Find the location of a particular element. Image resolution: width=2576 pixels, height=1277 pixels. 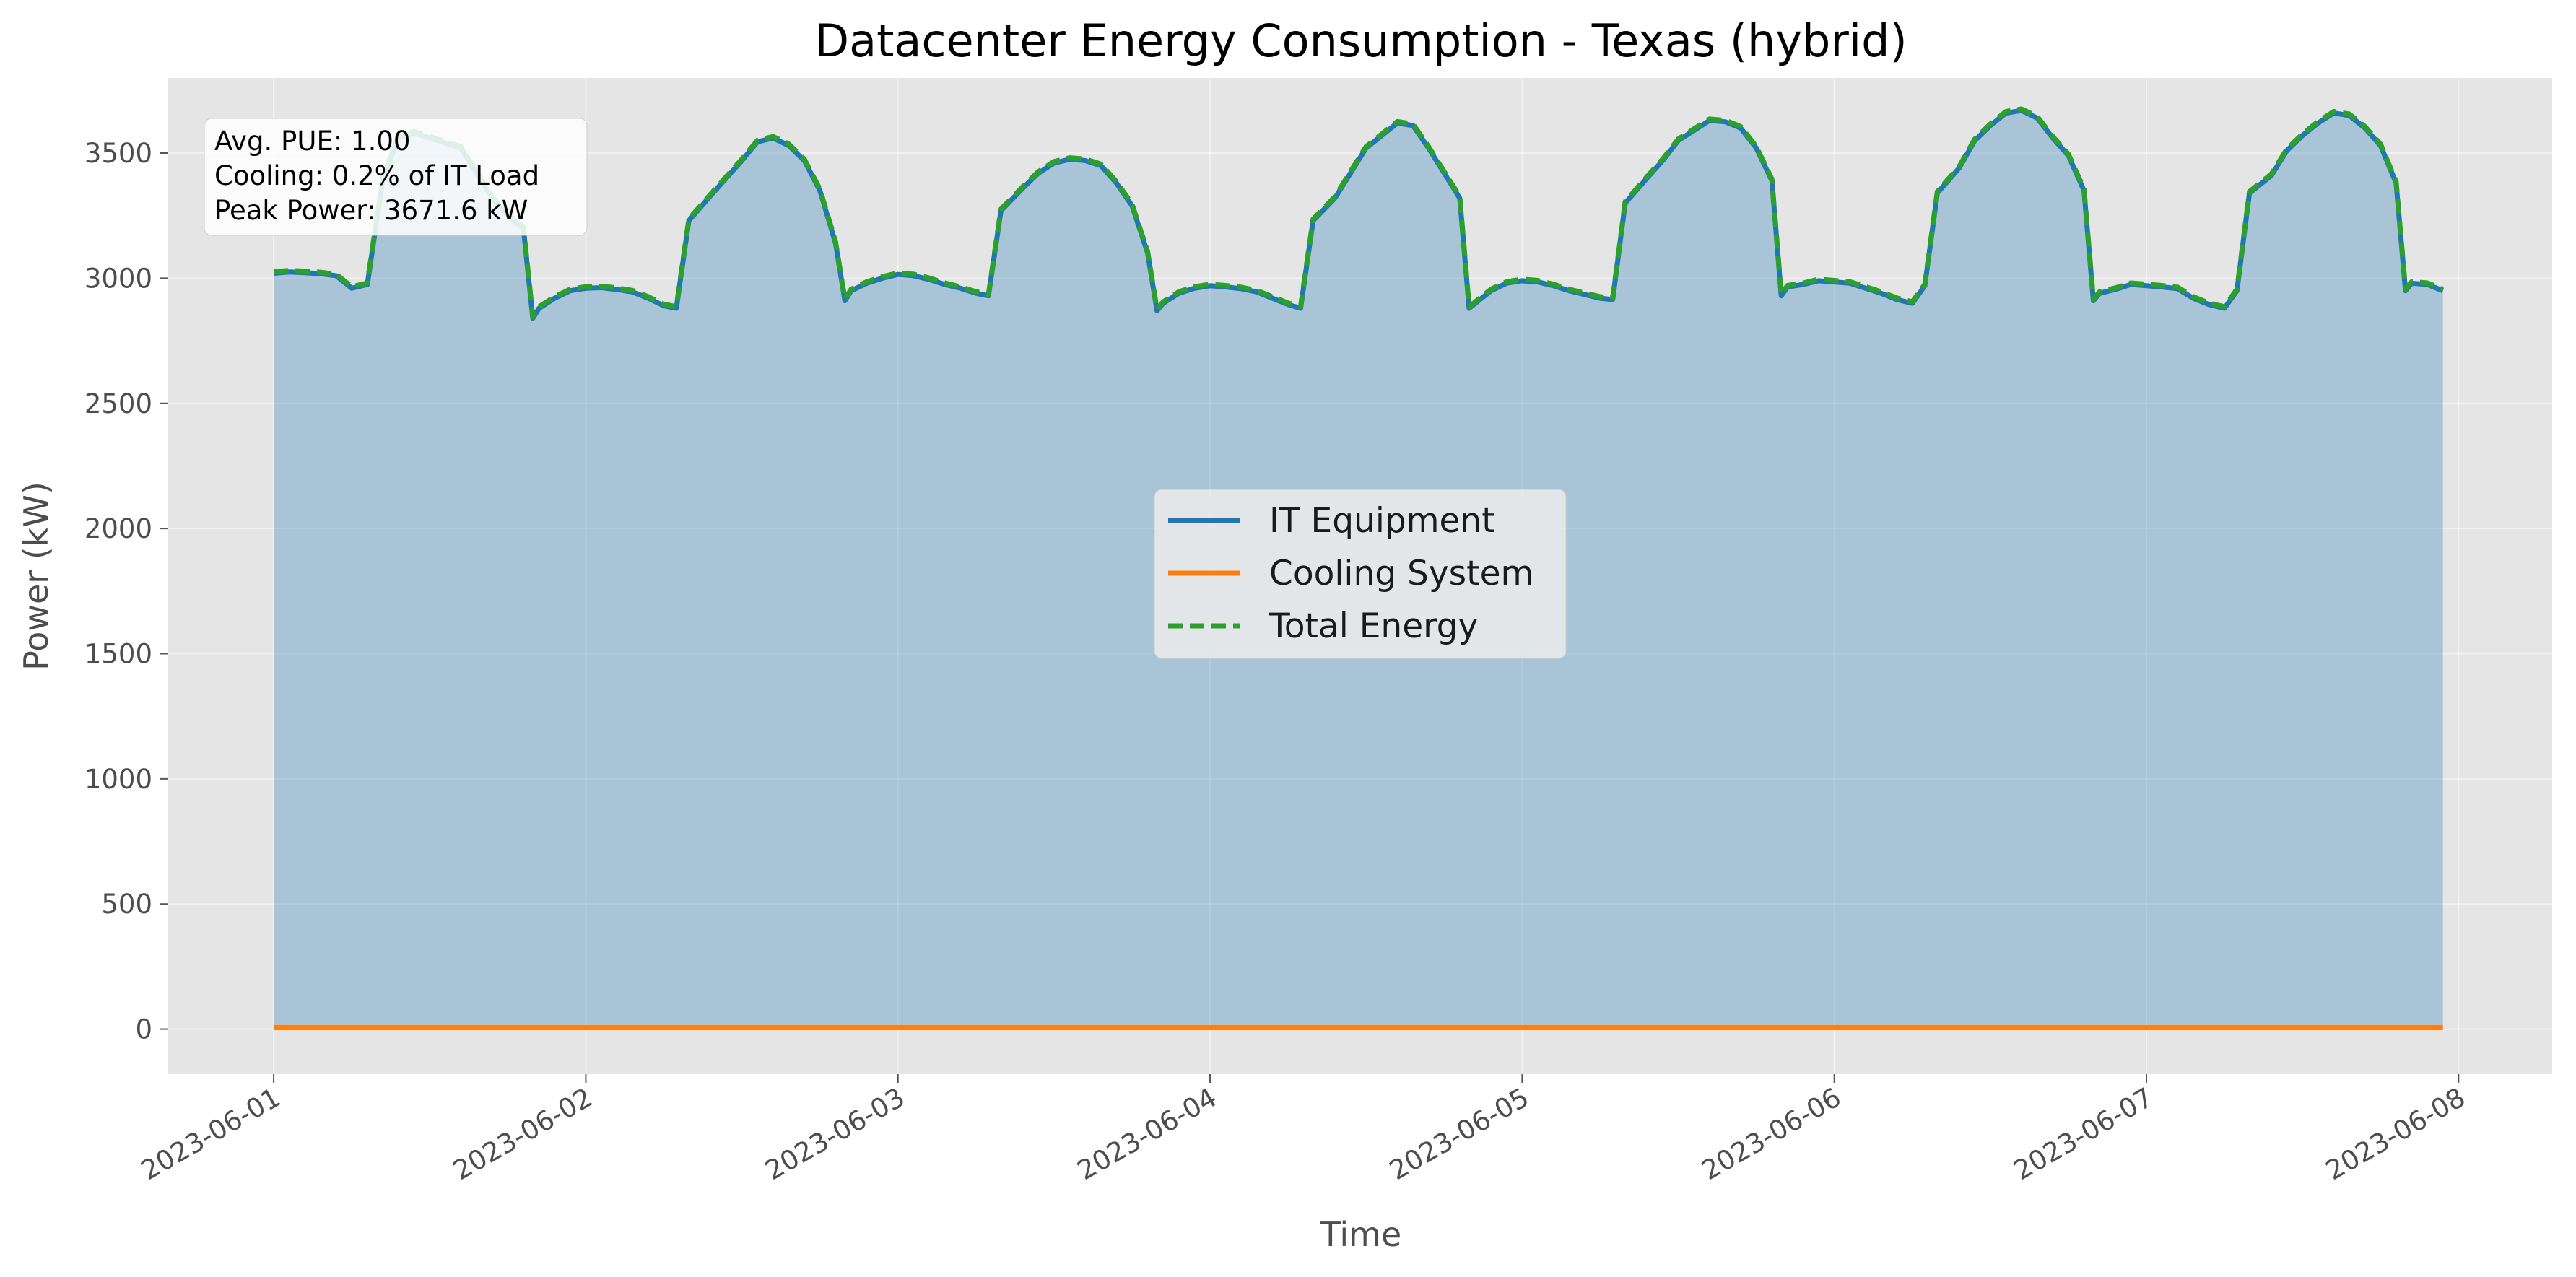

y-tick-label: 3500 is located at coordinates (118, 153).